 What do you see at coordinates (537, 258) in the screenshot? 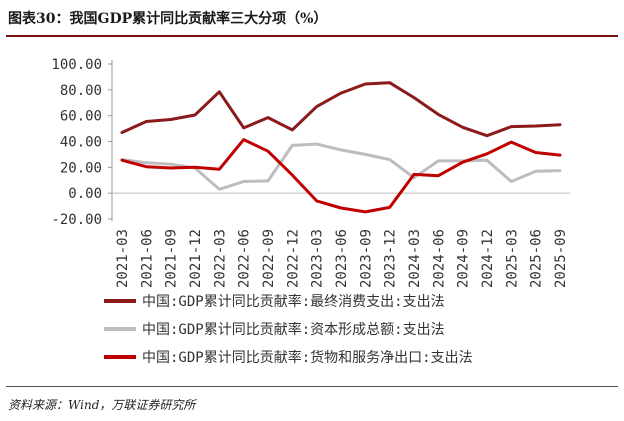
I see `x-tick-label: 2025-06` at bounding box center [537, 258].